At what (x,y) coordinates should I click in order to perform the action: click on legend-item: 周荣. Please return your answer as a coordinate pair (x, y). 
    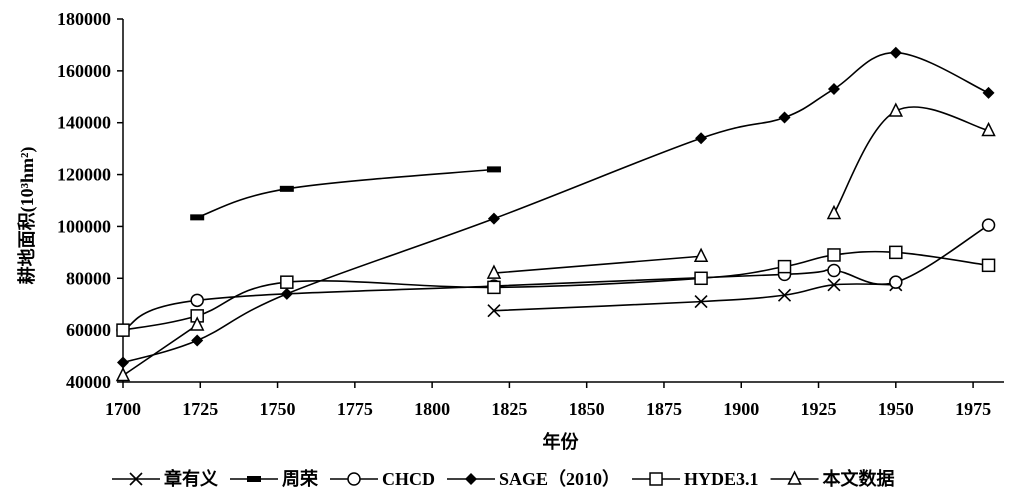
    Looking at the image, I should click on (274, 478).